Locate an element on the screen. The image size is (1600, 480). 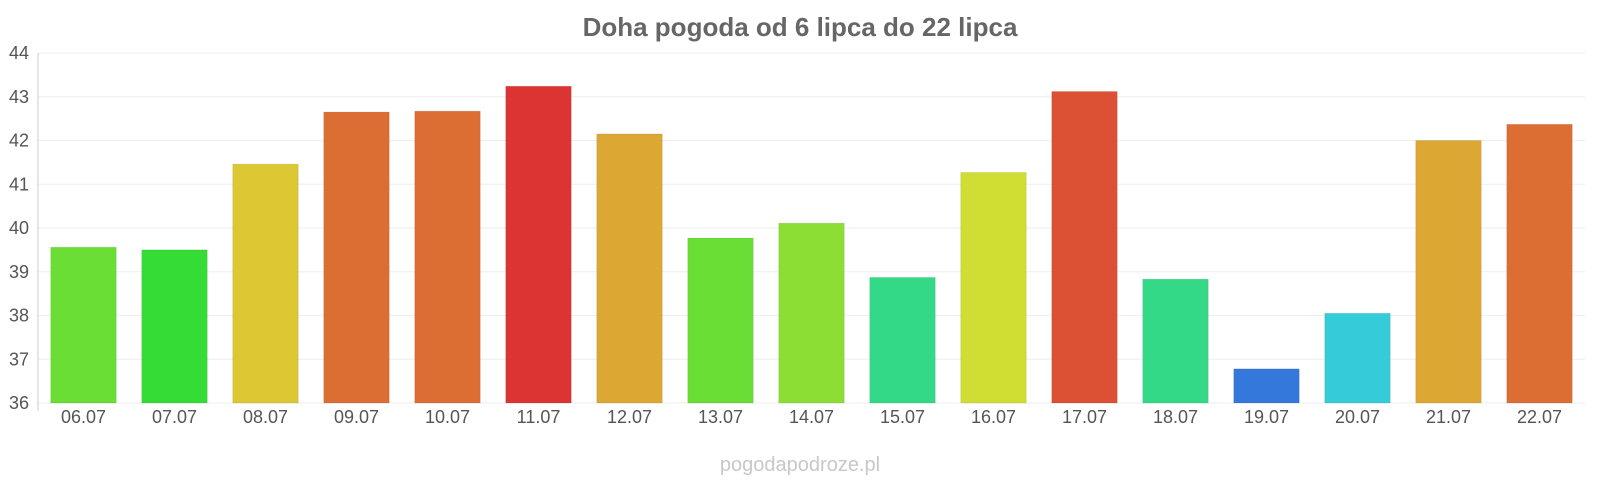
x-tick-label: 19.07 is located at coordinates (1266, 417).